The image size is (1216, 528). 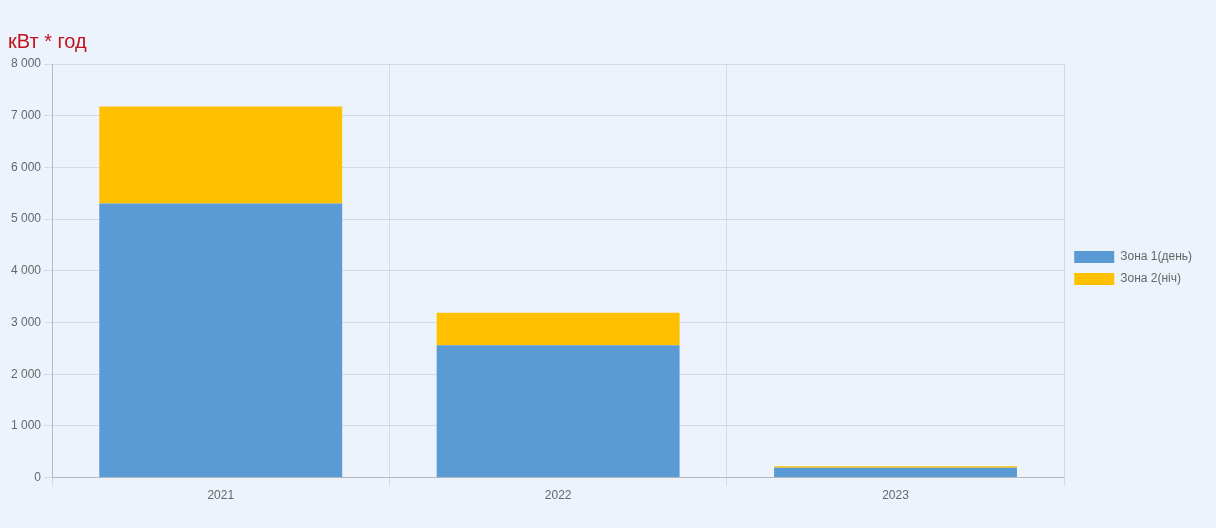 What do you see at coordinates (26, 321) in the screenshot?
I see `y-tick-label: 3 000` at bounding box center [26, 321].